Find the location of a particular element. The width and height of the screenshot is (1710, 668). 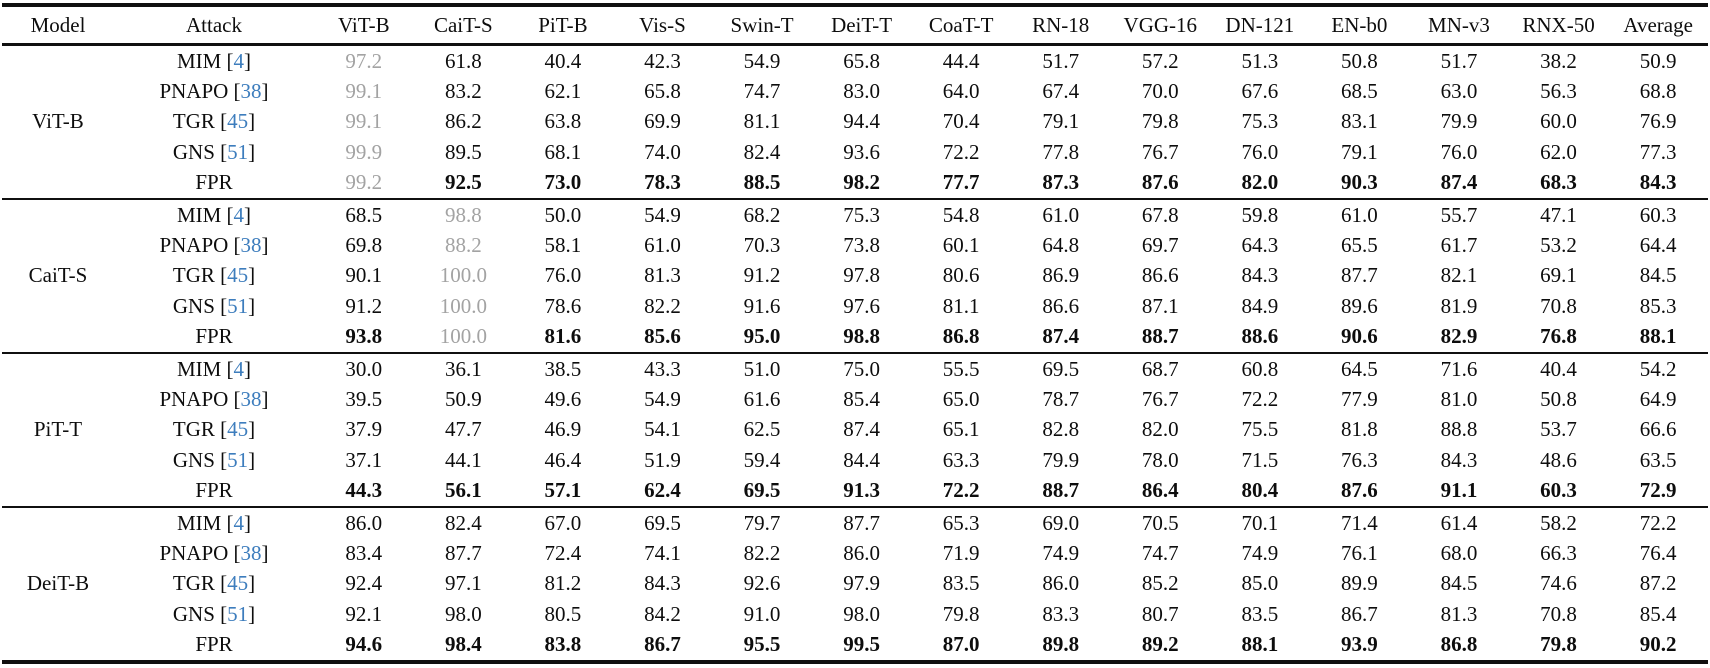

value-cell: 87.3 is located at coordinates (1061, 182).